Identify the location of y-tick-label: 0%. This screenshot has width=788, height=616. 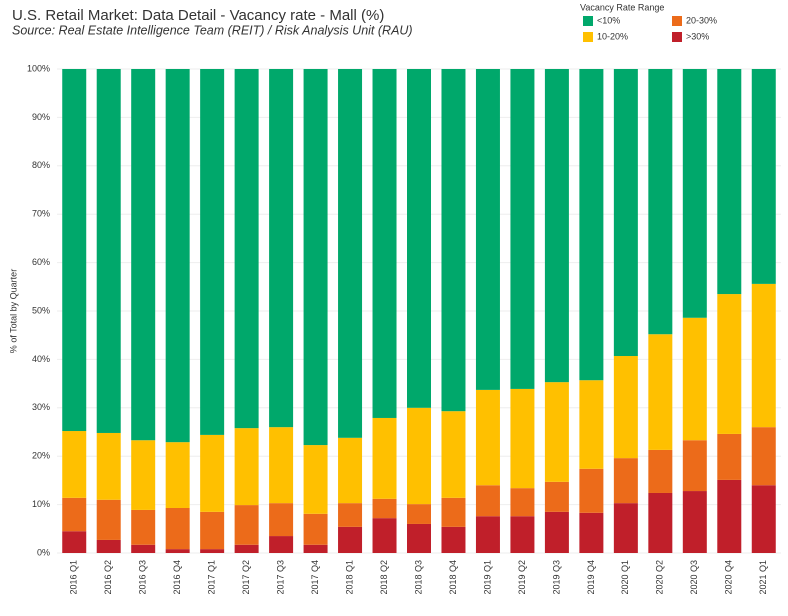
(43, 552).